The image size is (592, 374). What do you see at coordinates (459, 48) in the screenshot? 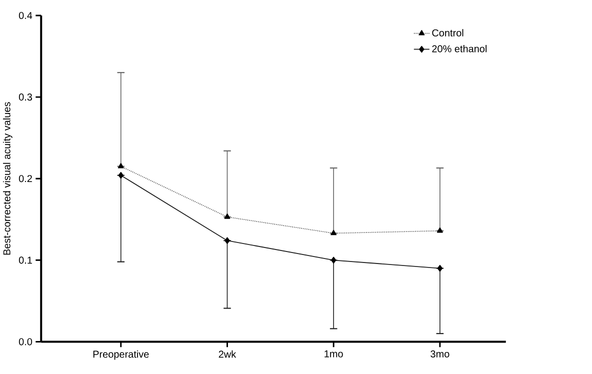
I see `legend-label: 20% ethanol` at bounding box center [459, 48].